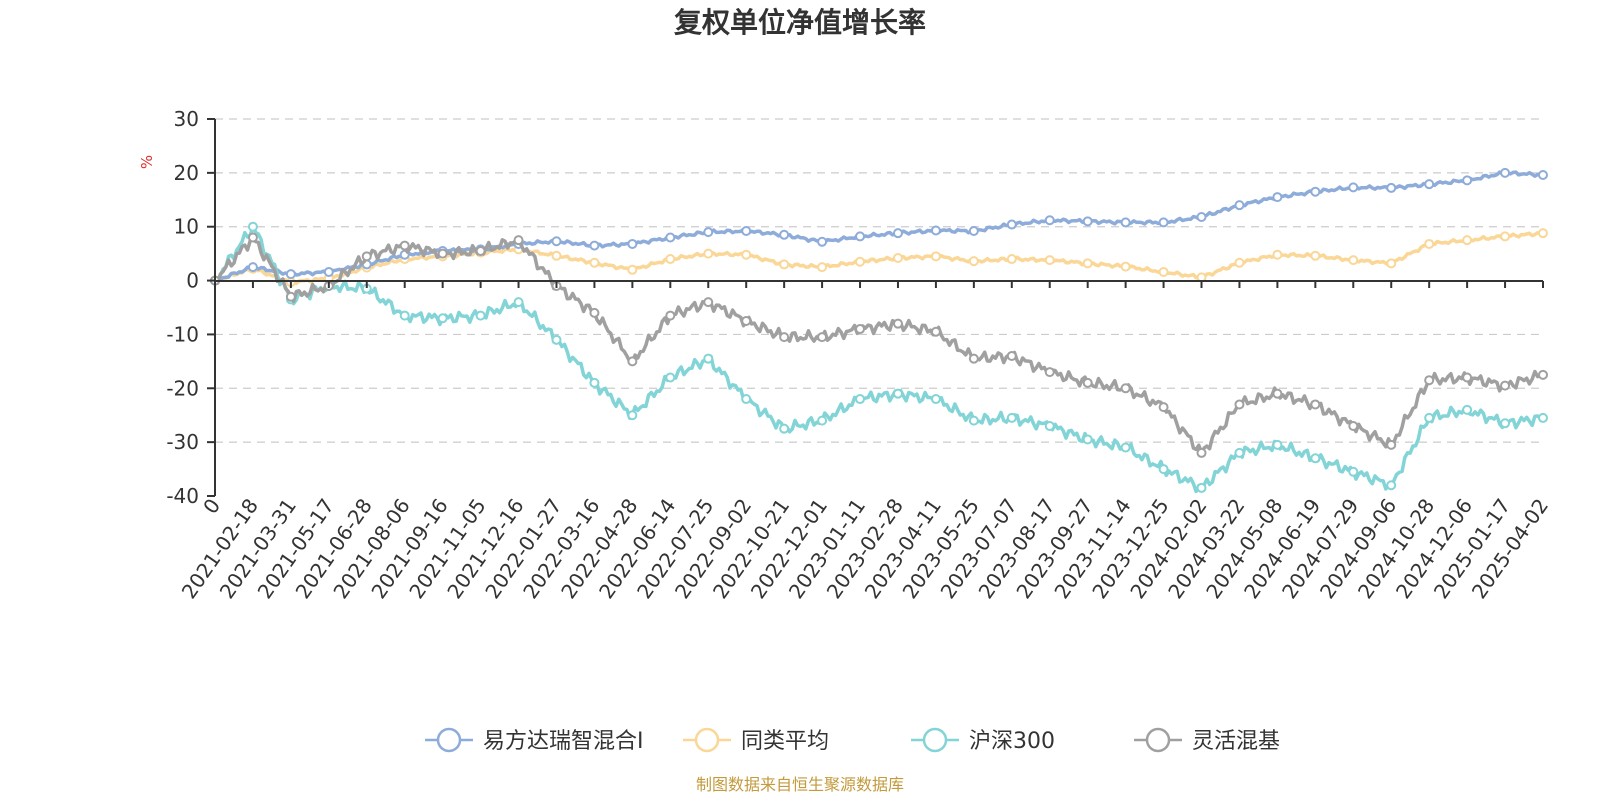 This screenshot has width=1600, height=800. Describe the element at coordinates (563, 741) in the screenshot. I see `legend-label: 易方达瑞智混合I` at that location.